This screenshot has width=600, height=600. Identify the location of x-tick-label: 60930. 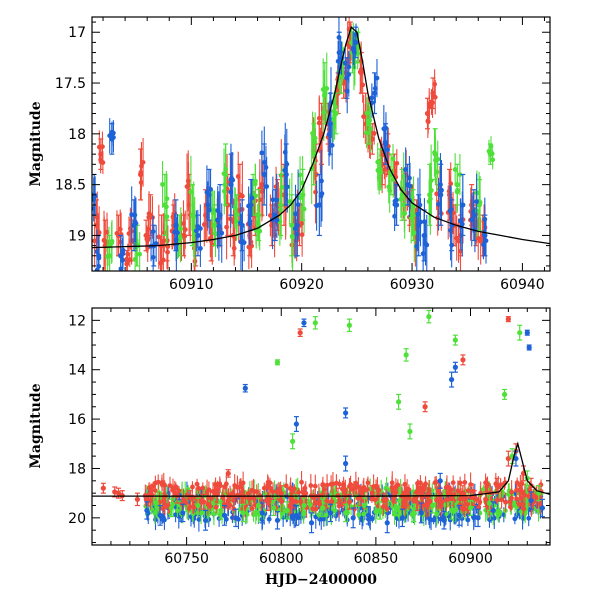
(412, 285).